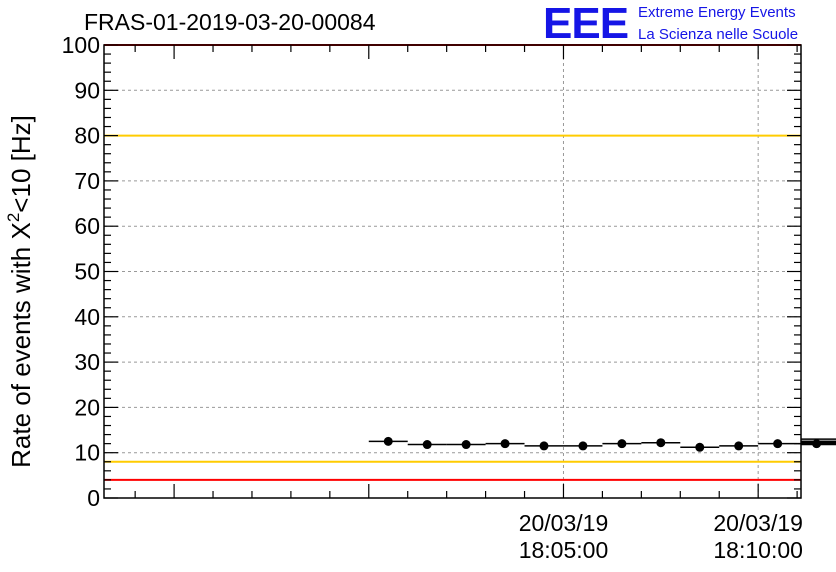  Describe the element at coordinates (586, 24) in the screenshot. I see `eee-logo-mark: EEE` at that location.